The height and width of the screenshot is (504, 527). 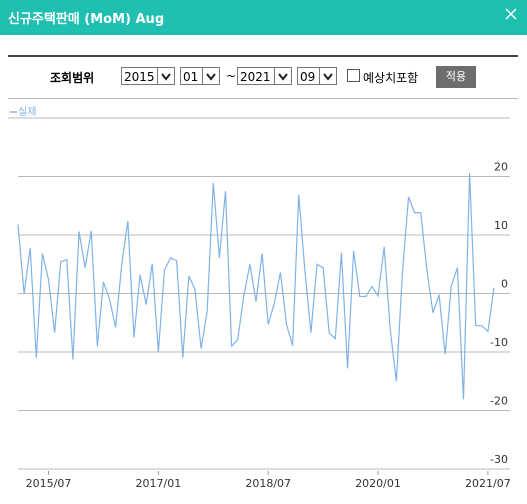 What do you see at coordinates (353, 75) in the screenshot?
I see `checkbox` at bounding box center [353, 75].